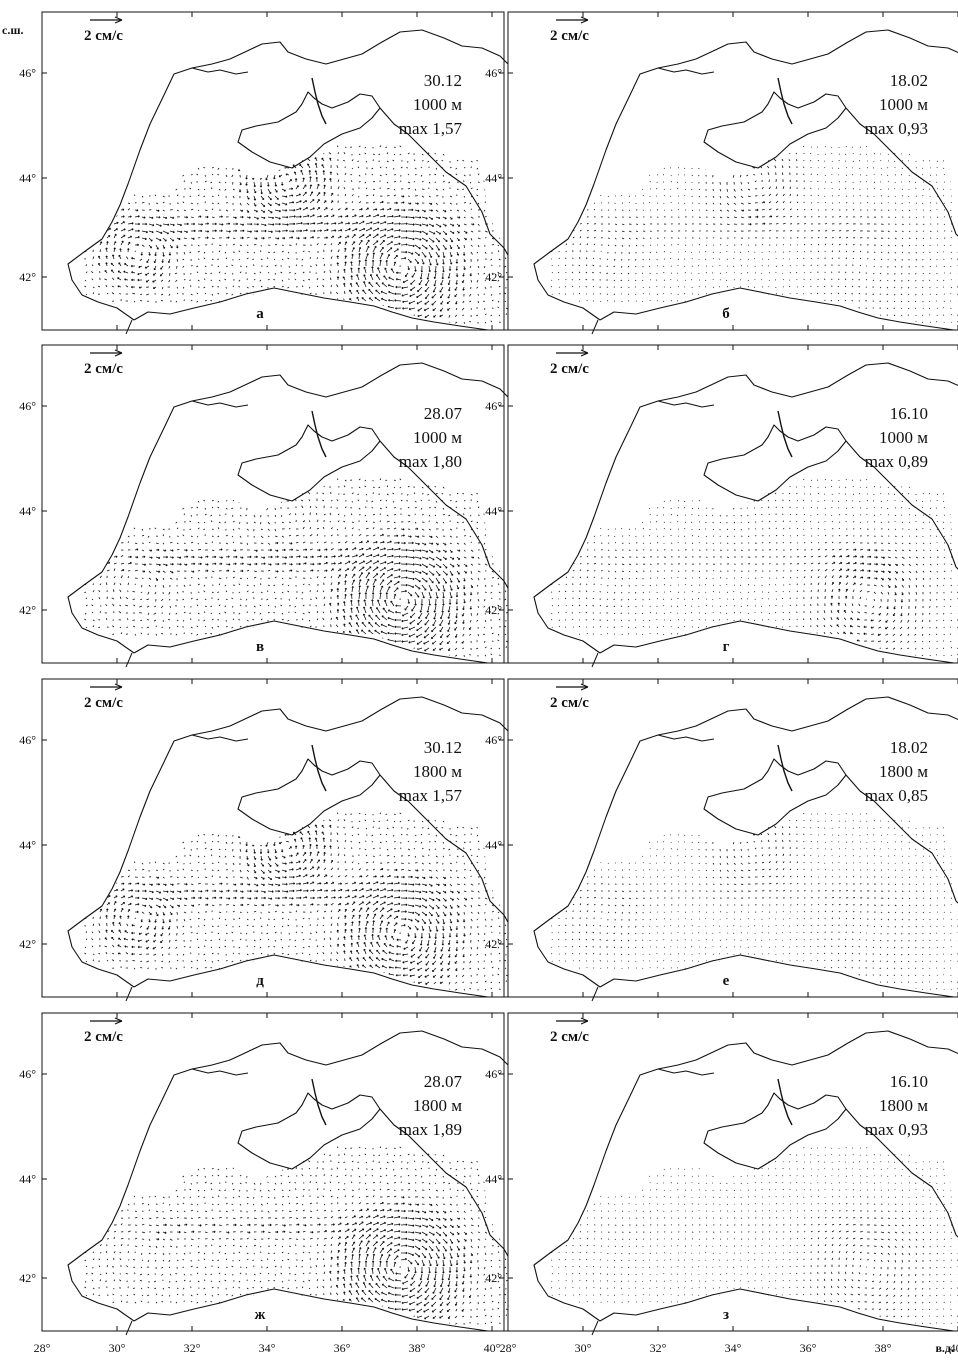  I want to click on panel-д: 2 см/с 30.12 1800 м max 1,57 д, so click(280, 840).